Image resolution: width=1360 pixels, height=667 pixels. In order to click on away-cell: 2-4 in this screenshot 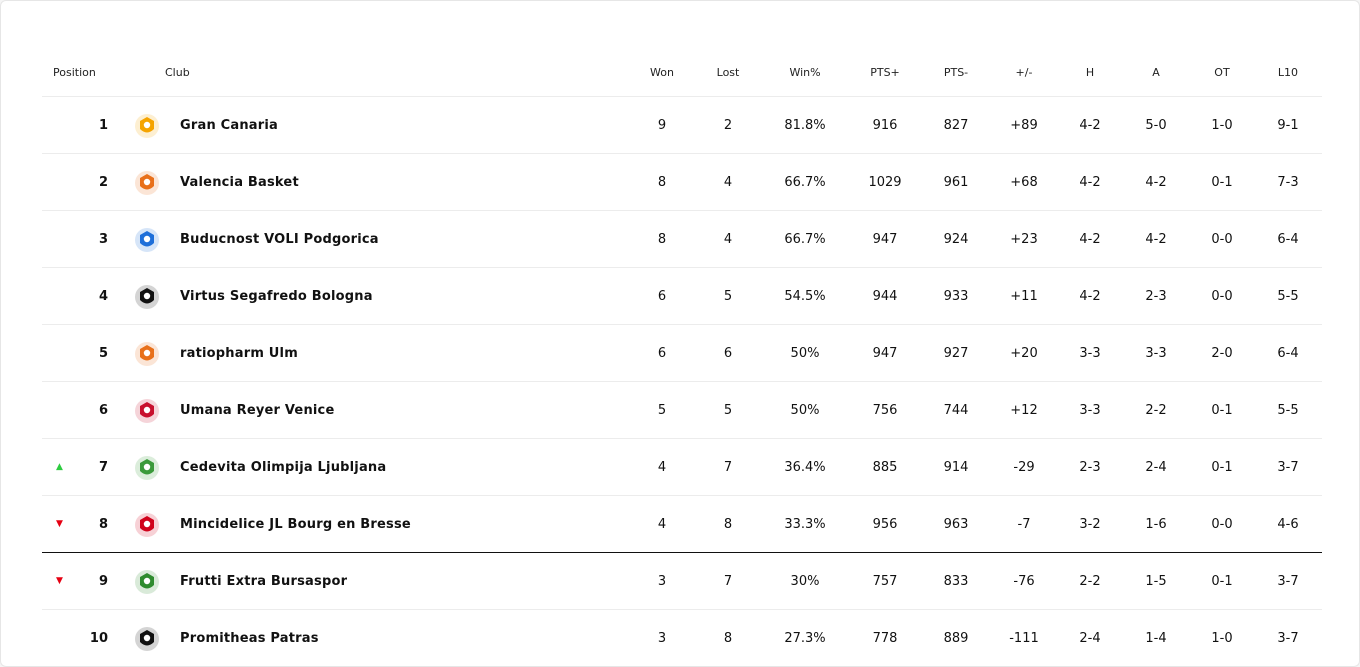, I will do `click(1156, 467)`.